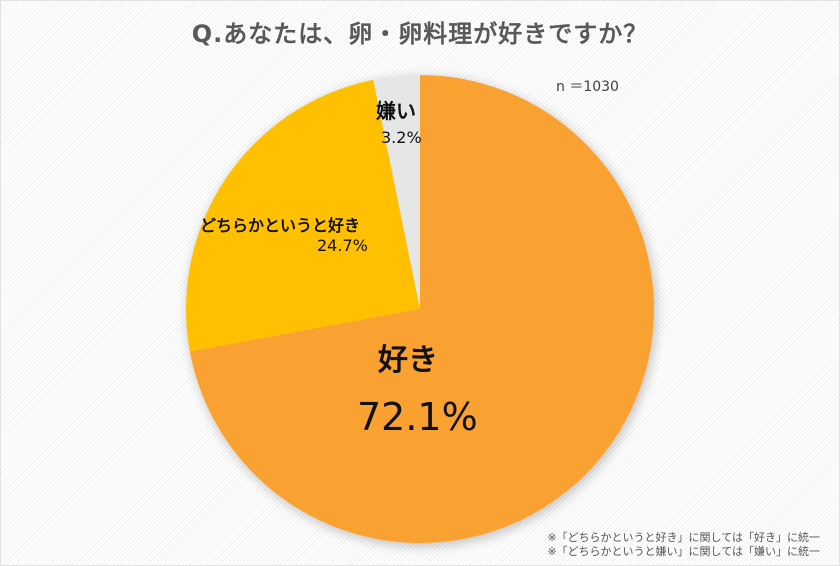 This screenshot has height=566, width=840. What do you see at coordinates (280, 225) in the screenshot?
I see `slice-label-somewhat-like: どちらかというと好き` at bounding box center [280, 225].